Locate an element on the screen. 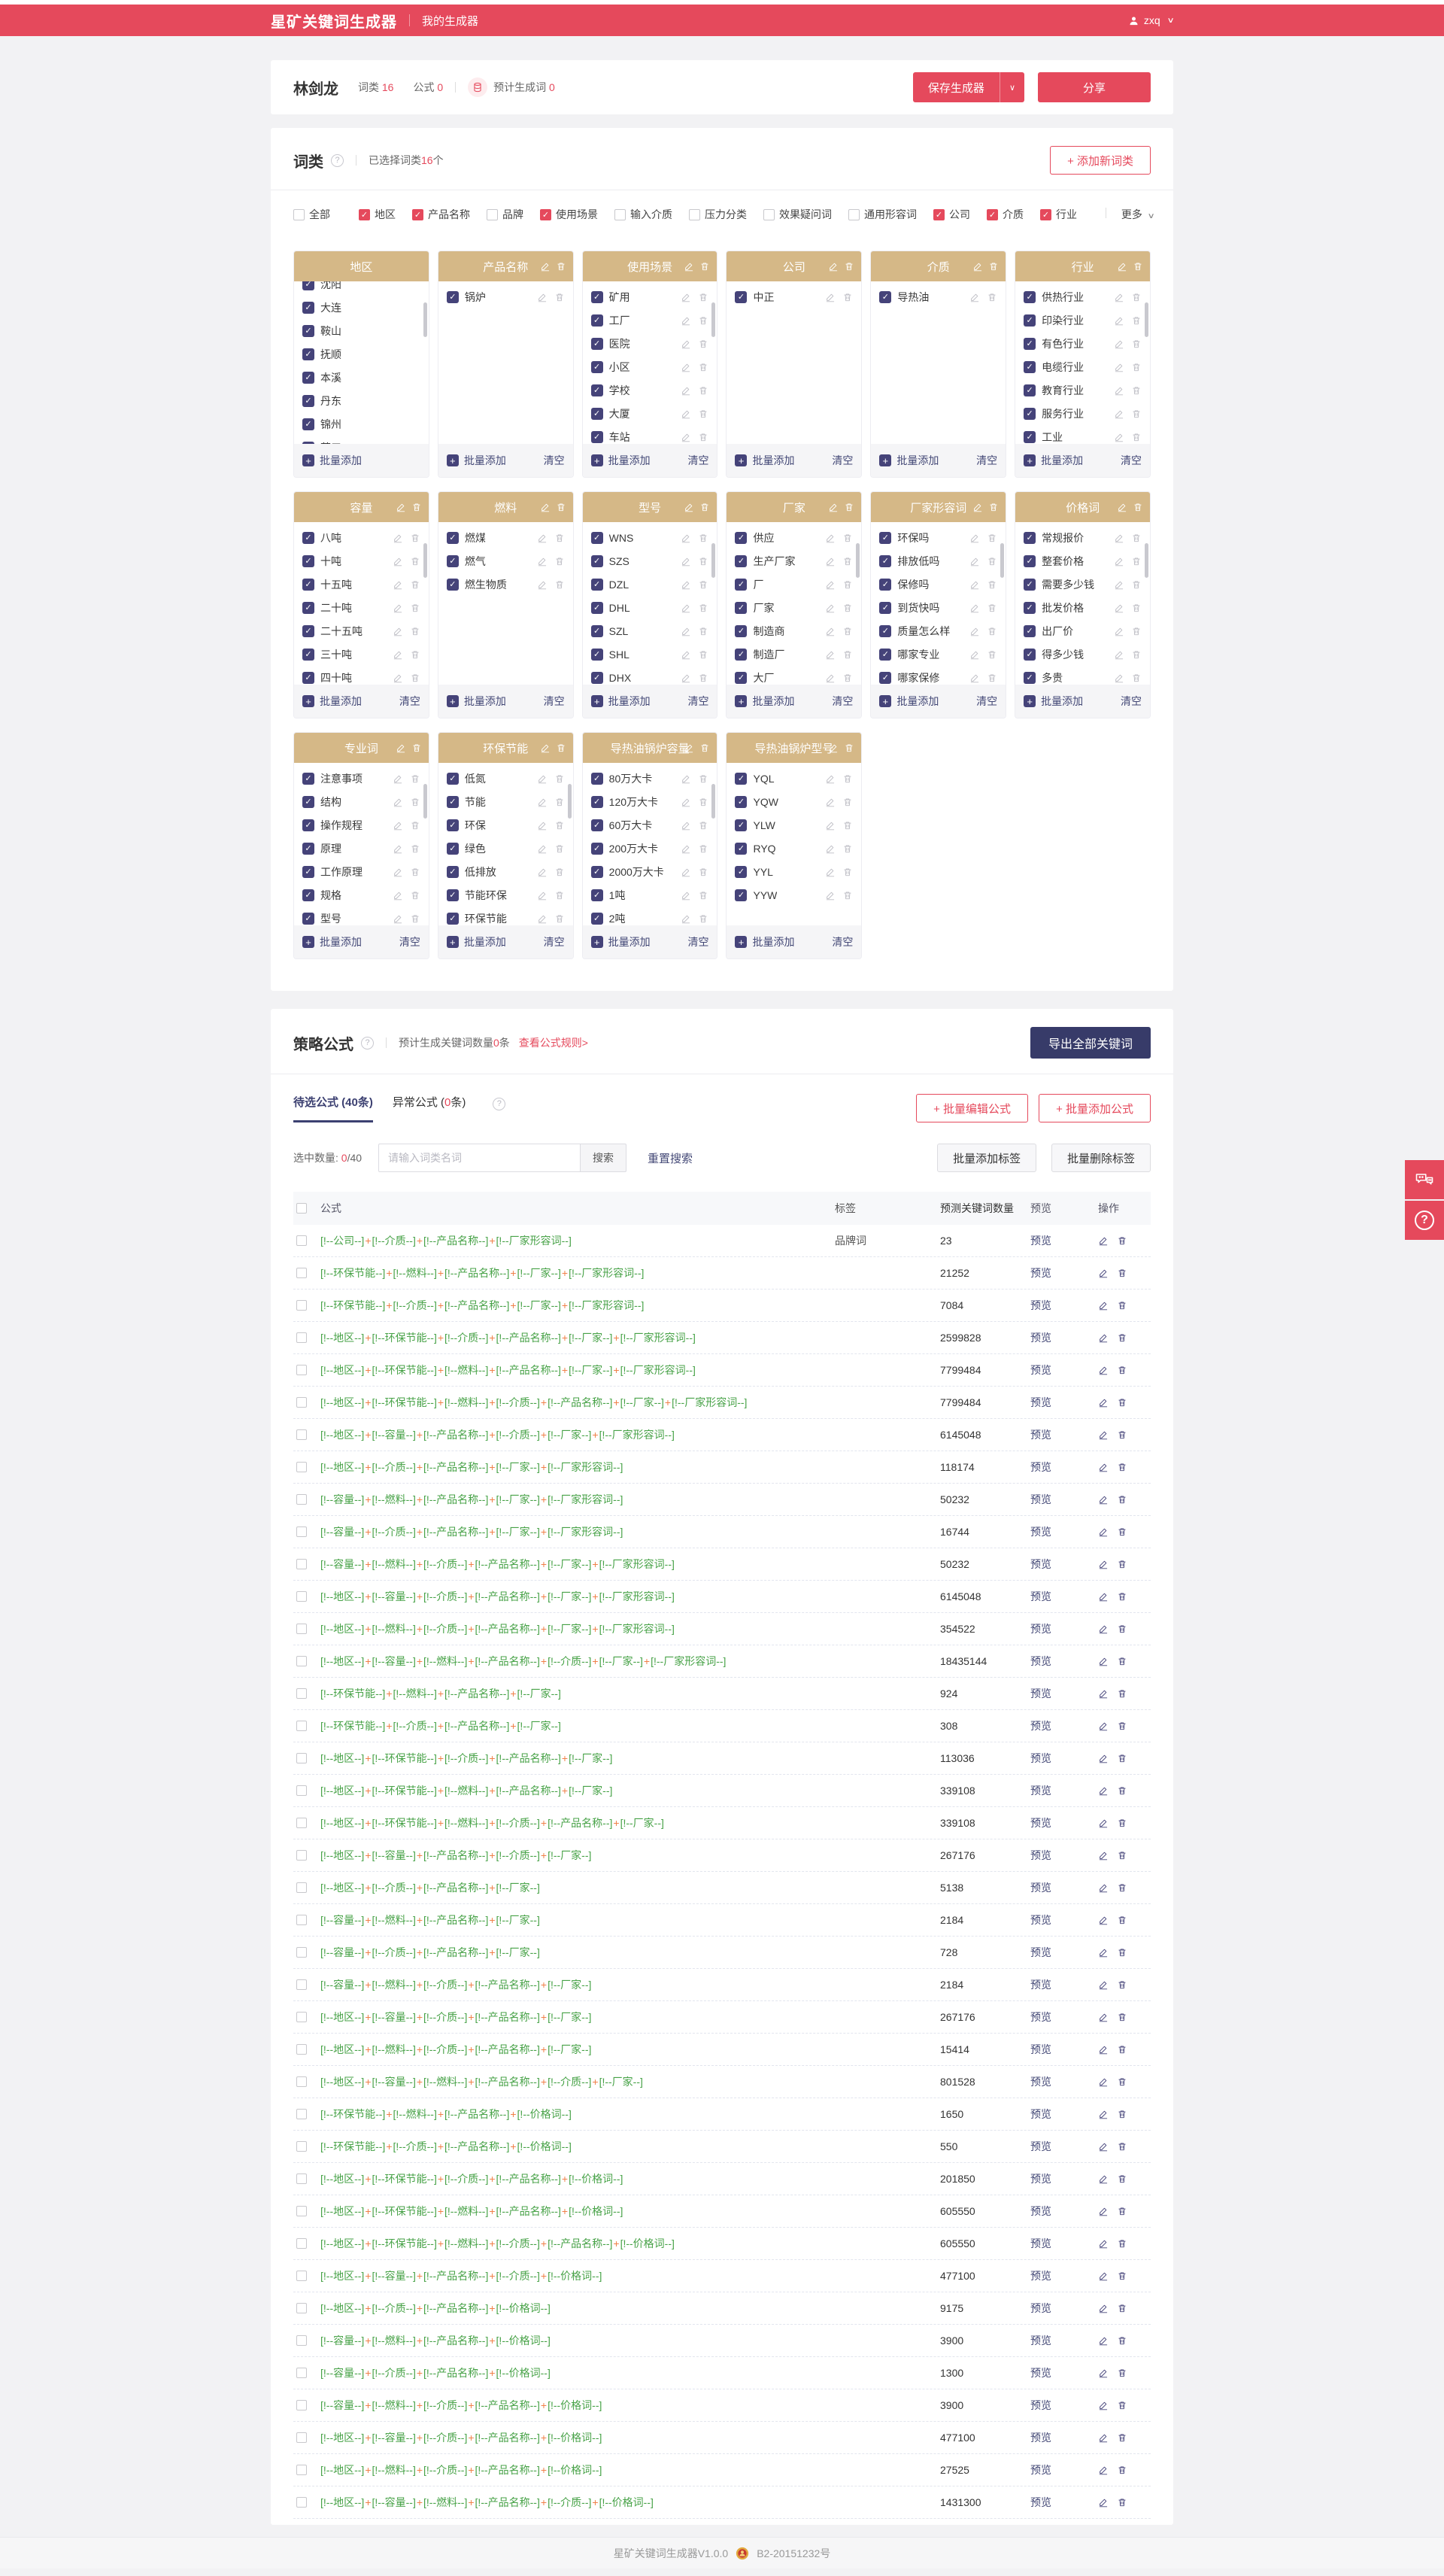  search-button: 搜索 is located at coordinates (603, 1158).